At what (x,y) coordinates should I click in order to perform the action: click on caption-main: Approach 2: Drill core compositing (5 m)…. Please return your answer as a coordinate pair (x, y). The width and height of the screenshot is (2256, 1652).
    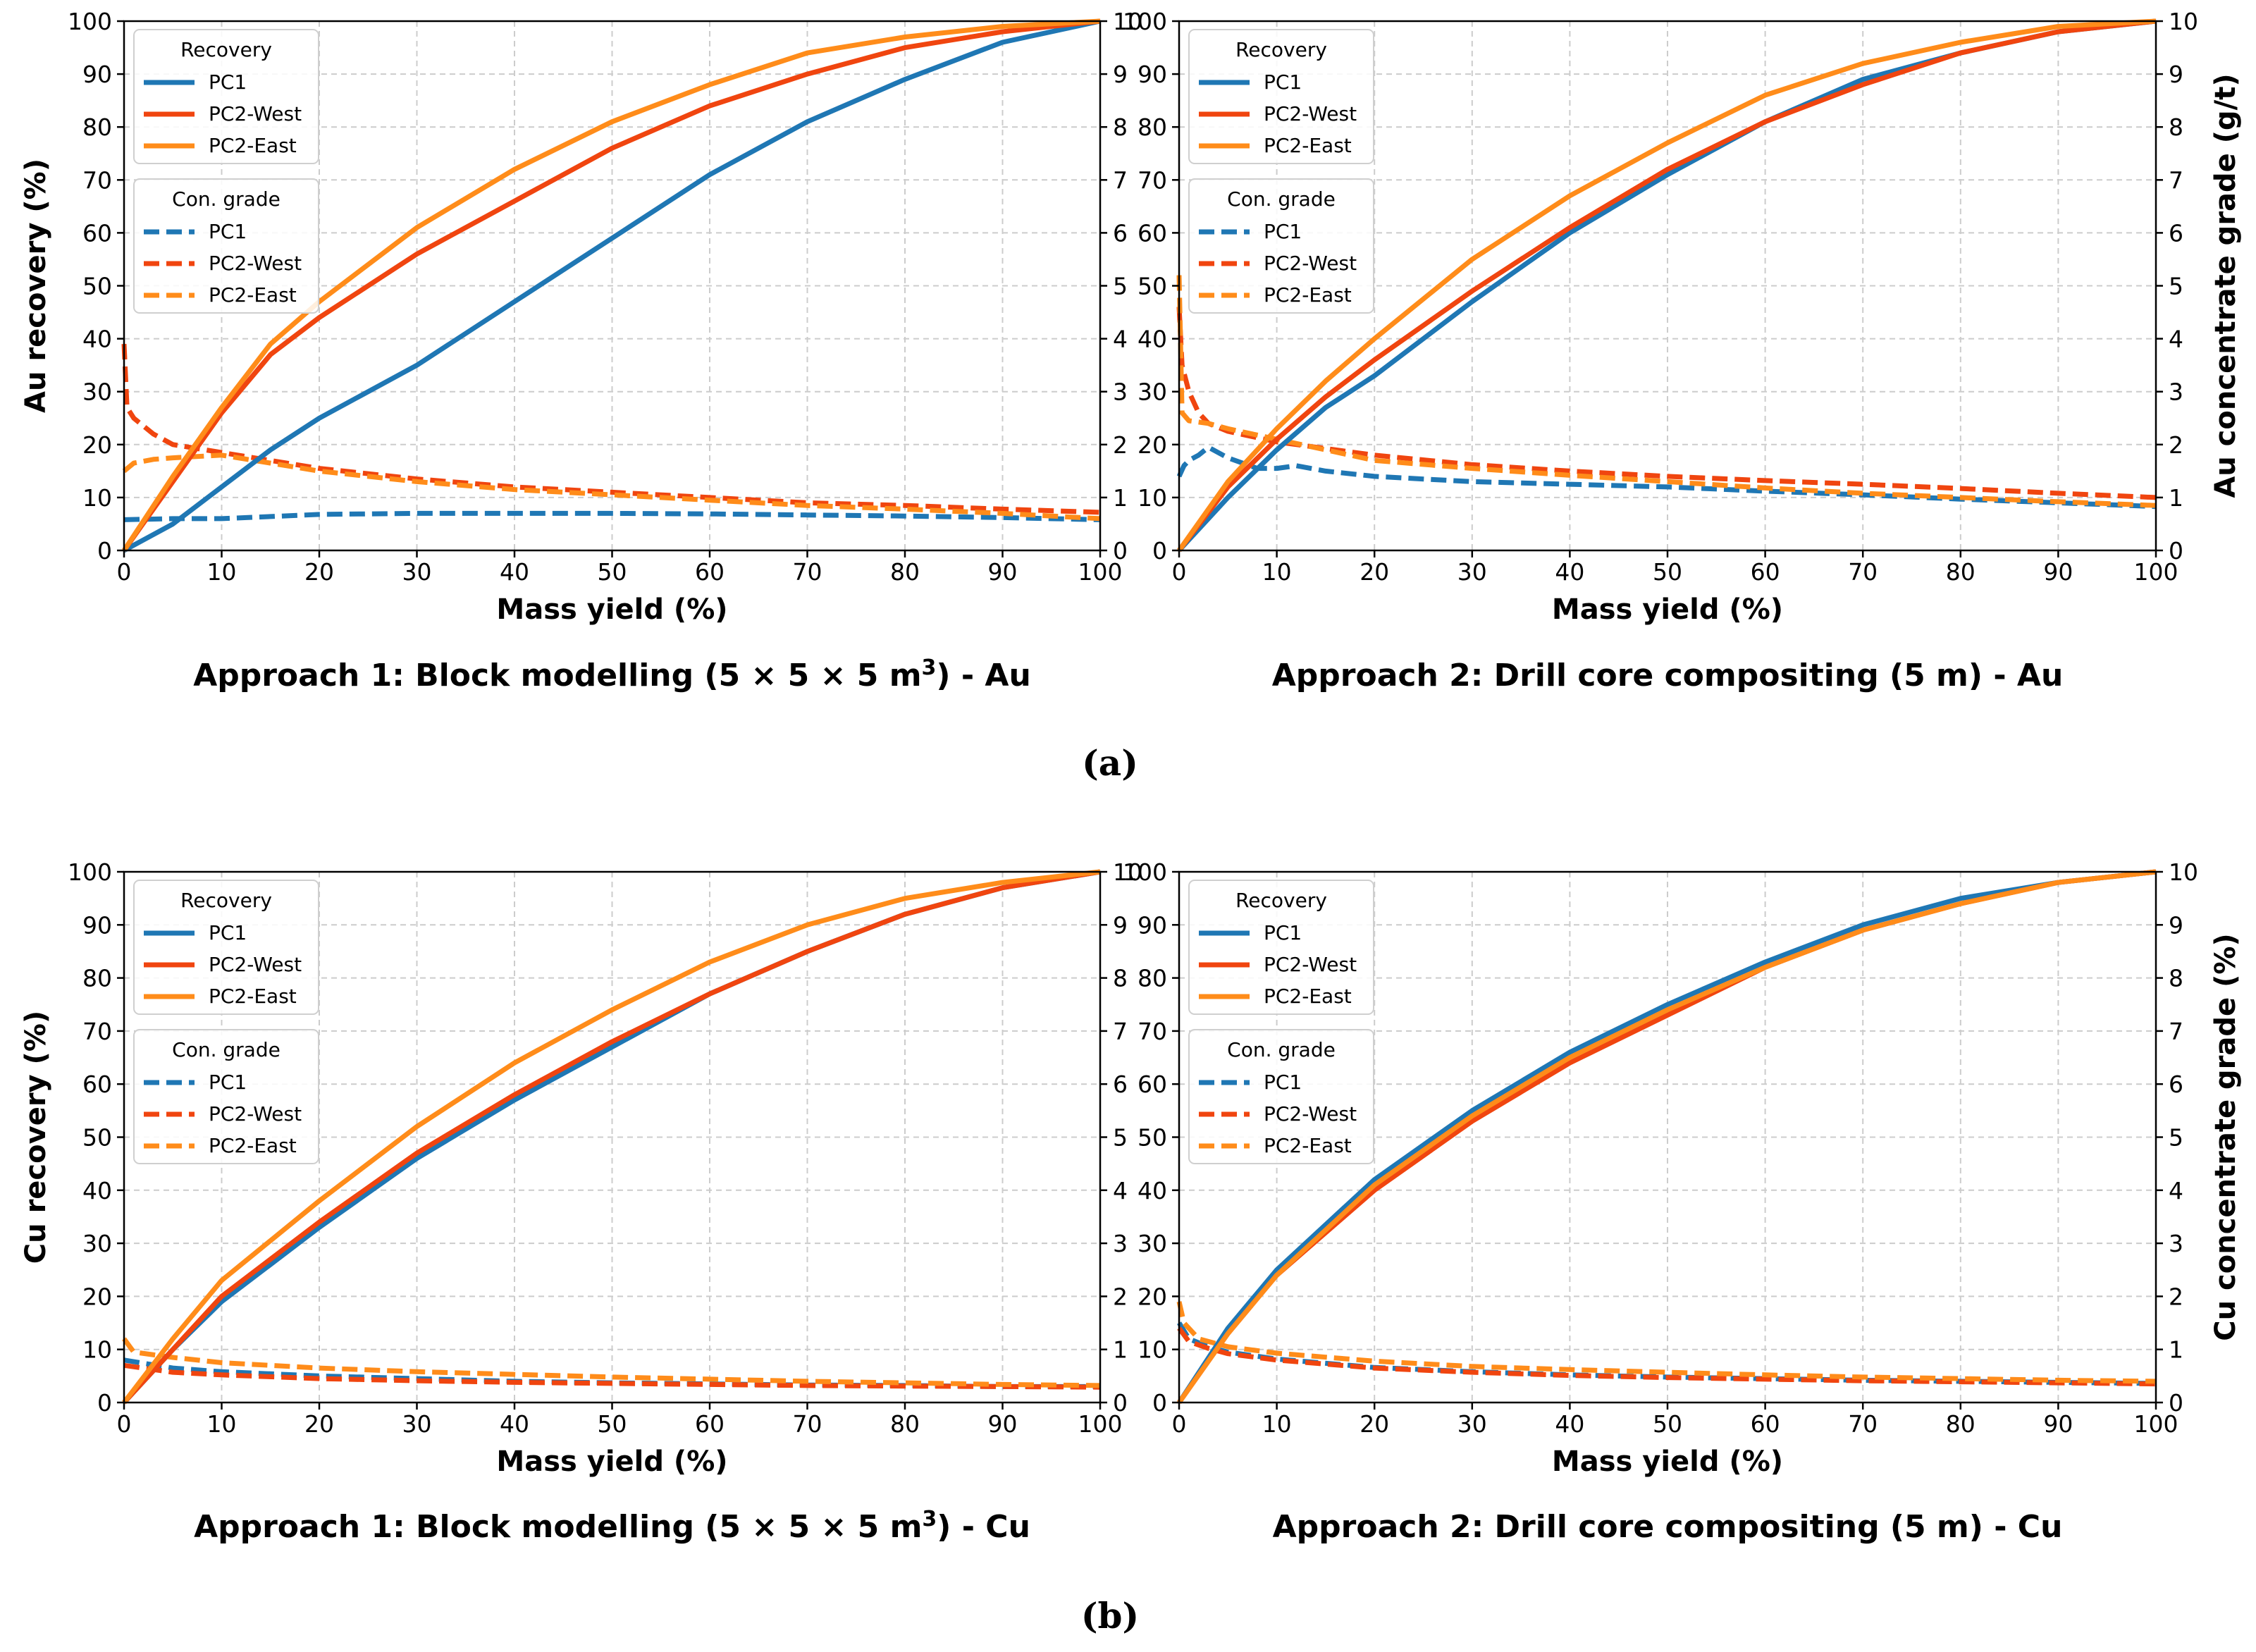
    Looking at the image, I should click on (1668, 676).